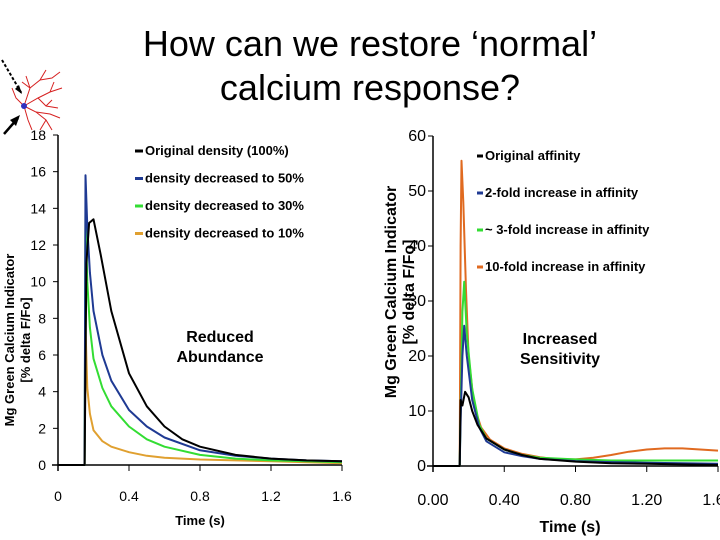 Image resolution: width=720 pixels, height=540 pixels. What do you see at coordinates (224, 233) in the screenshot?
I see `legend-label: density decreased to 10%` at bounding box center [224, 233].